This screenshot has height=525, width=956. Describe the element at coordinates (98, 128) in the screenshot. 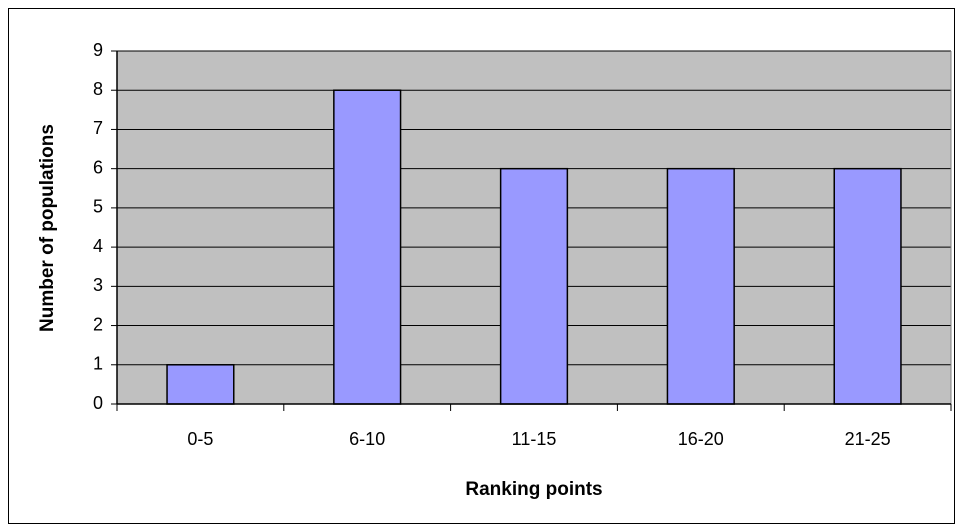

I see `y-tick-label: 7` at that location.